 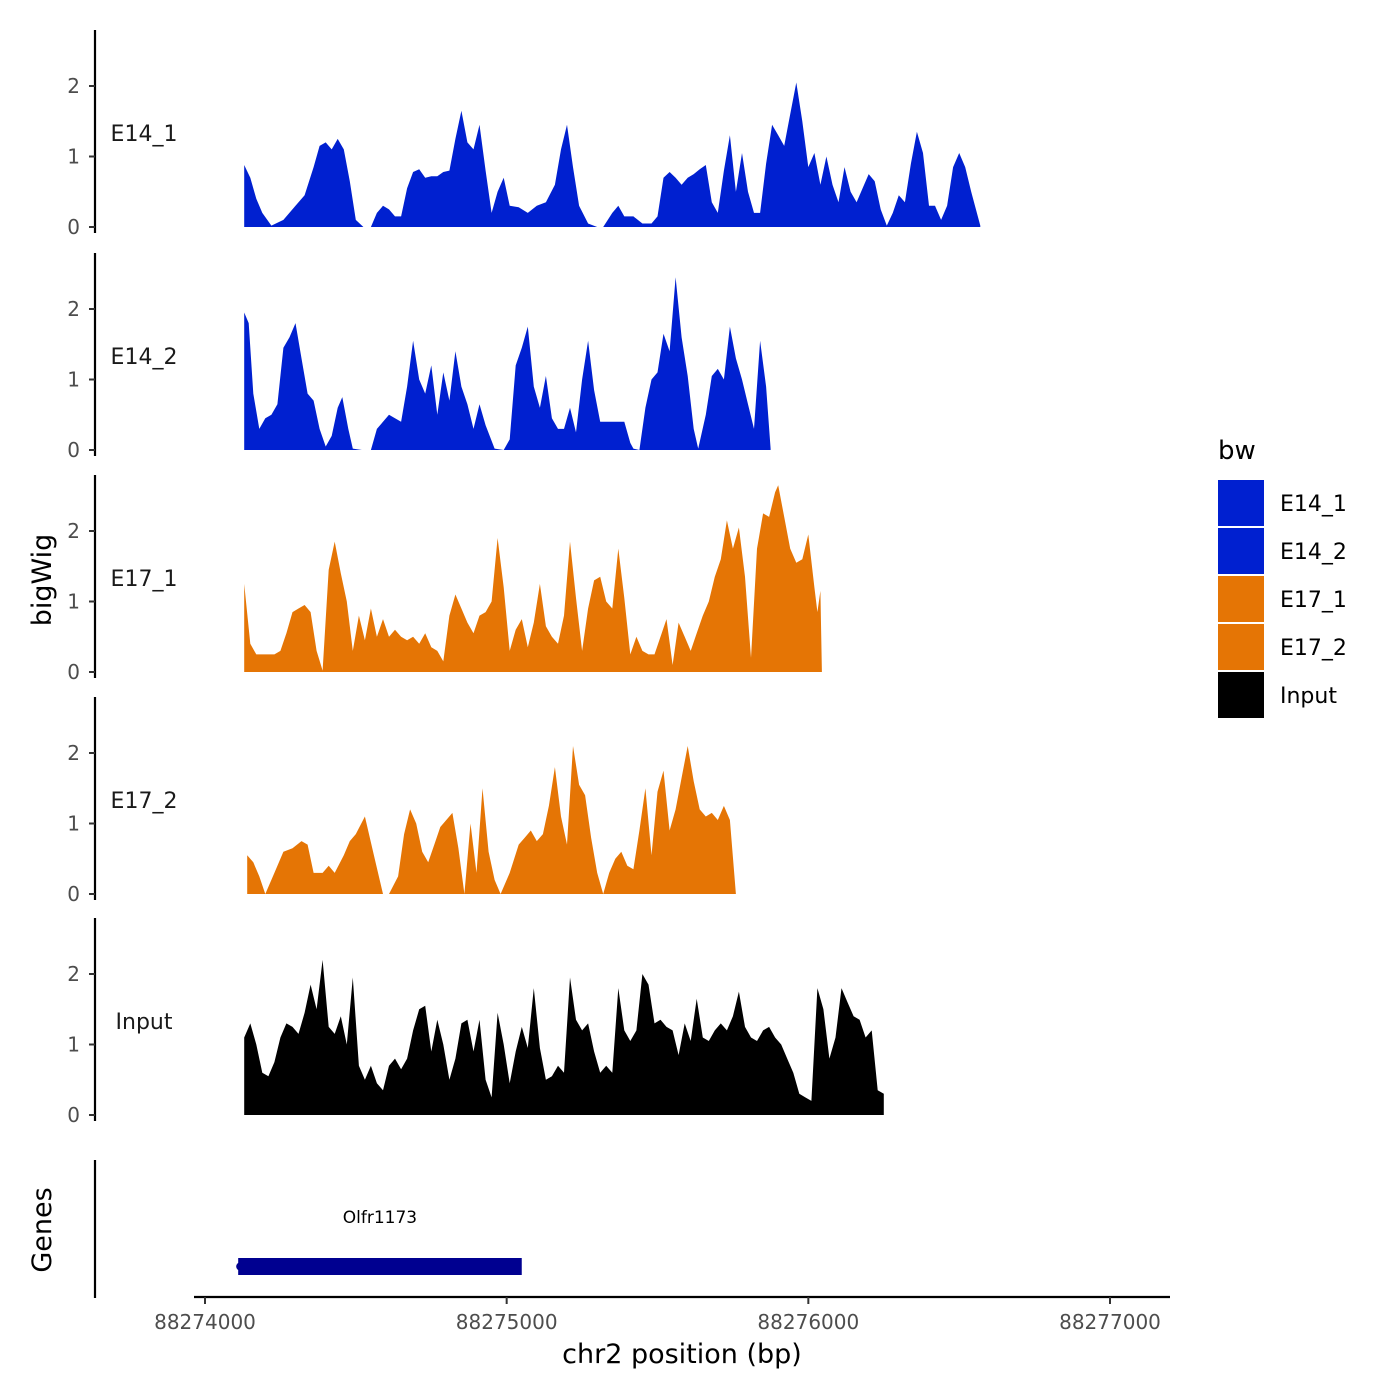 I want to click on gene-panel: Olfr1173, so click(x=307, y=1229).